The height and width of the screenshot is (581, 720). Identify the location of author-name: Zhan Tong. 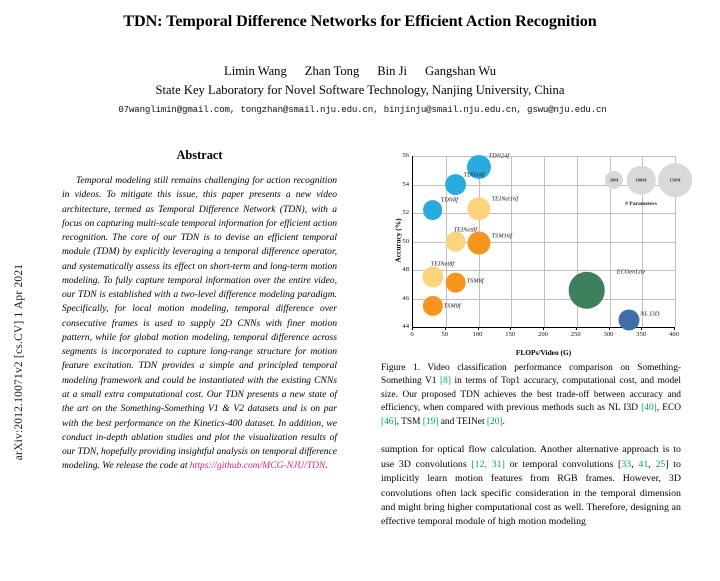
(332, 71).